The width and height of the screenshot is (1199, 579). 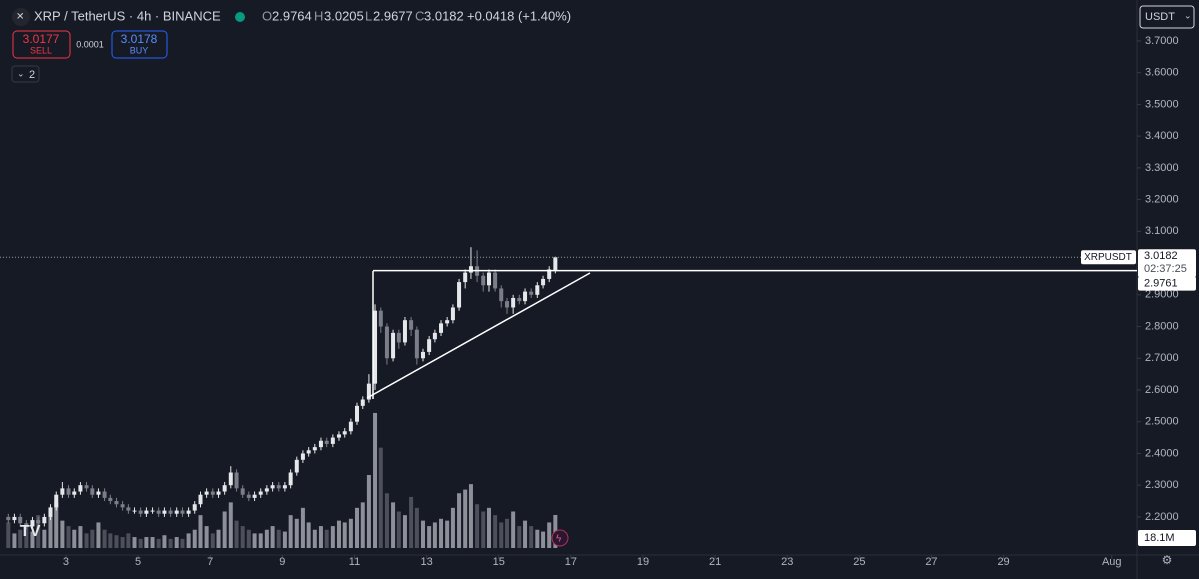 What do you see at coordinates (318, 15) in the screenshot?
I see `ohlc-label: H` at bounding box center [318, 15].